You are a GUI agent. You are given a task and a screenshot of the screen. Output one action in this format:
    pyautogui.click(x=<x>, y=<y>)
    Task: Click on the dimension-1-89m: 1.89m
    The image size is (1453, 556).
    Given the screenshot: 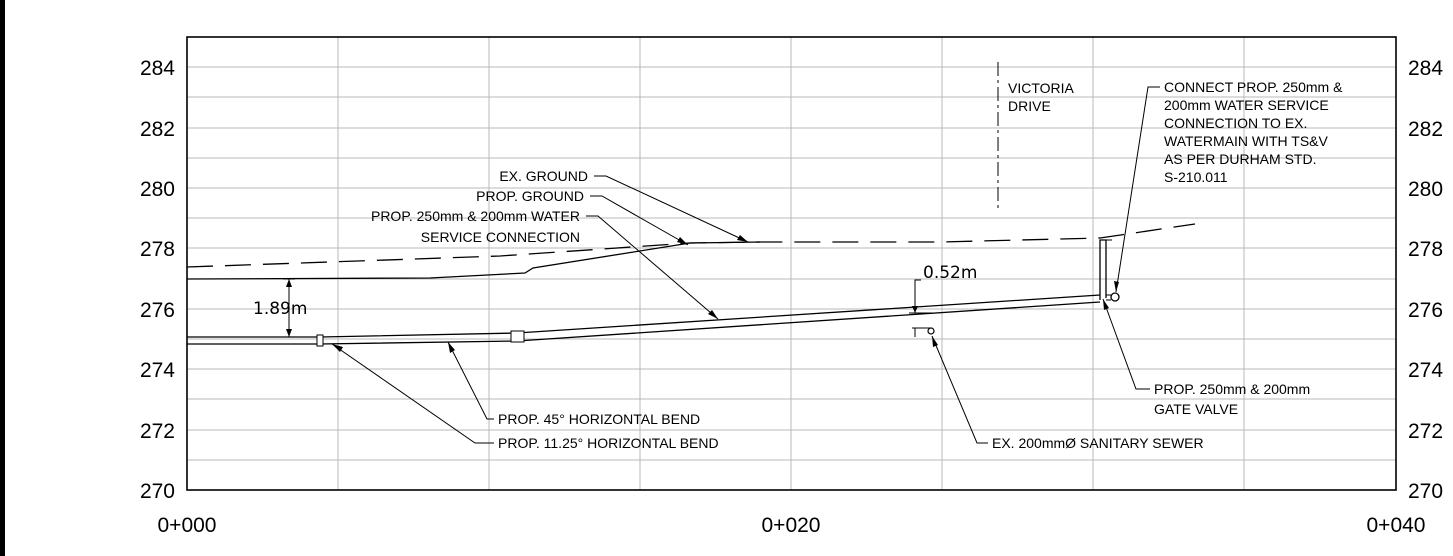 What is the action you would take?
    pyautogui.click(x=280, y=307)
    